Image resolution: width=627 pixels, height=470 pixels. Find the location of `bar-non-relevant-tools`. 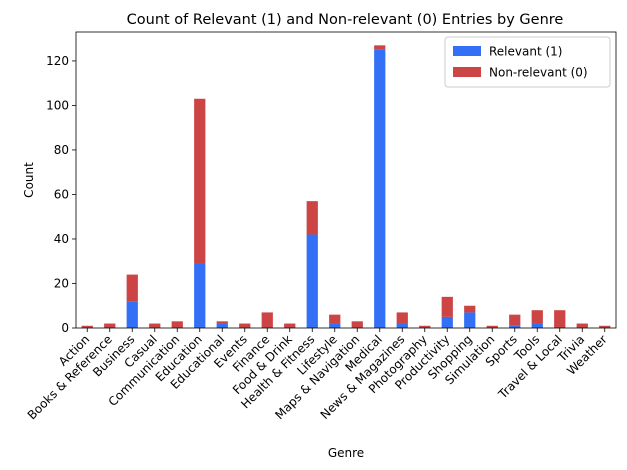

bar-non-relevant-tools is located at coordinates (537, 317).